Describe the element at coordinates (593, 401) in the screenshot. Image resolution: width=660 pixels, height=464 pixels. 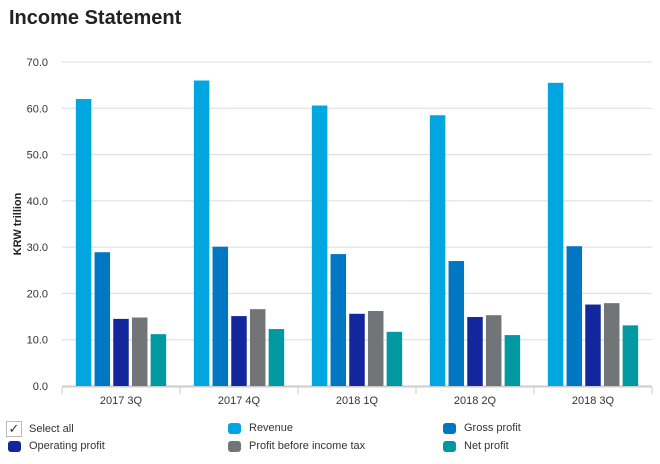
I see `x-tick-label: 2018 3Q` at that location.